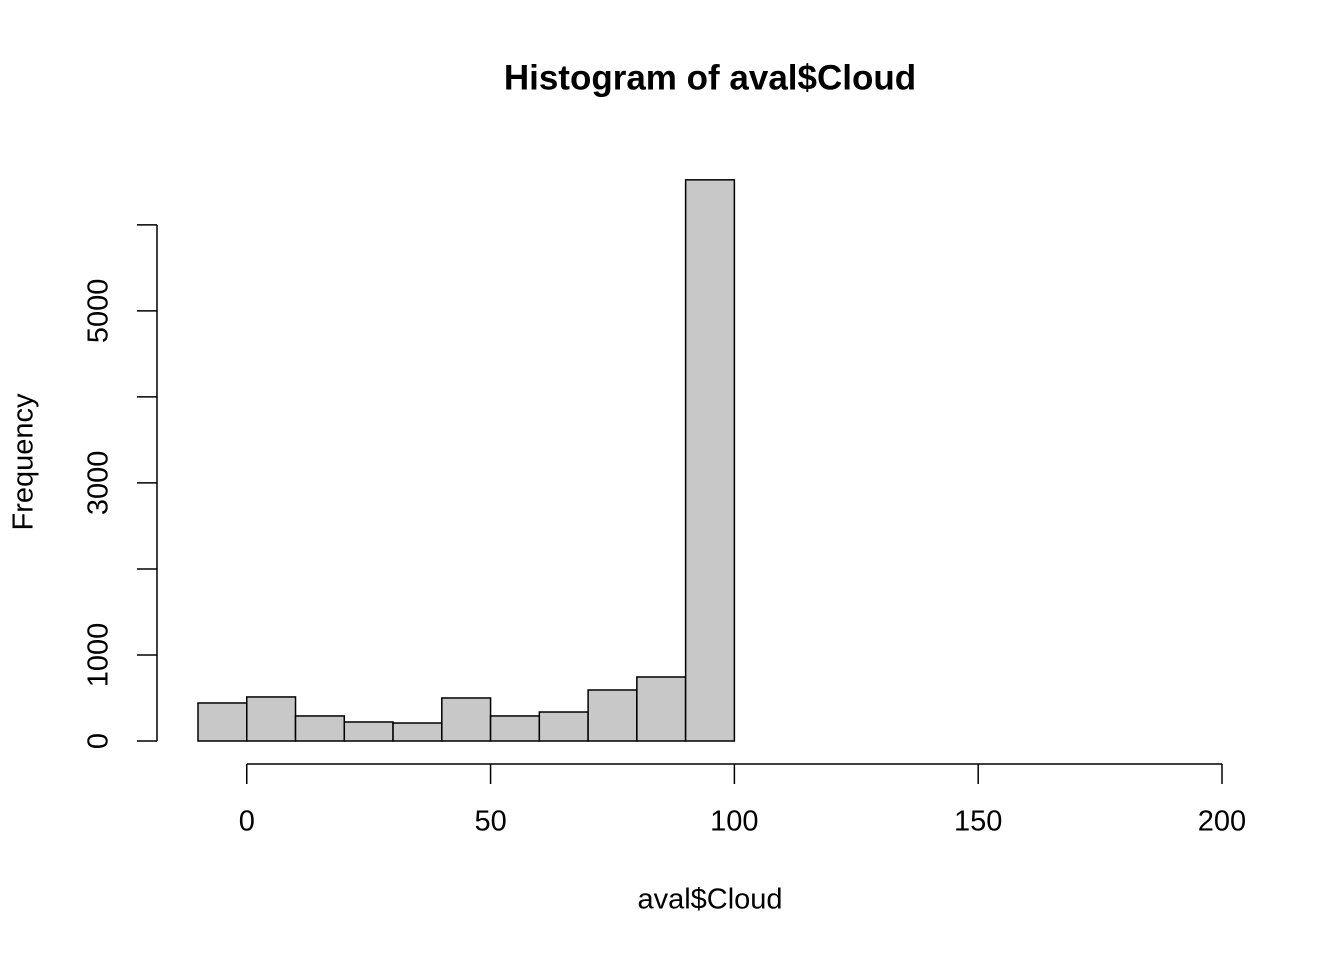  Describe the element at coordinates (490, 822) in the screenshot. I see `x-tick-label: 50` at that location.